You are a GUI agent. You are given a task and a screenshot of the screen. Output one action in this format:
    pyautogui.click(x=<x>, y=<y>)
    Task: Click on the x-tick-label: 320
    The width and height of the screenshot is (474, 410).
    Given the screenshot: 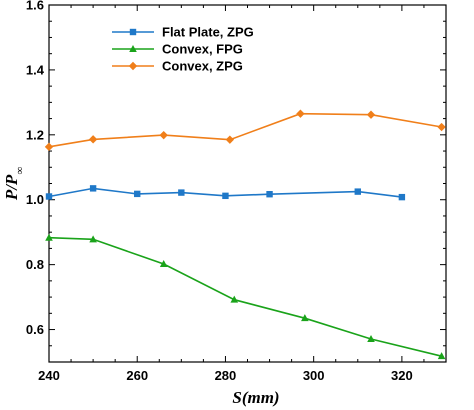 What is the action you would take?
    pyautogui.click(x=402, y=375)
    